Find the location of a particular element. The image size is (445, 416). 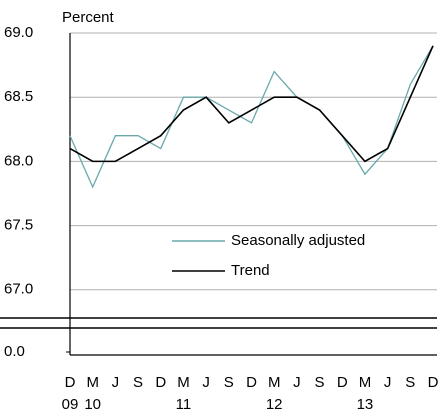

y-tick-label: 69.0 is located at coordinates (18, 32).